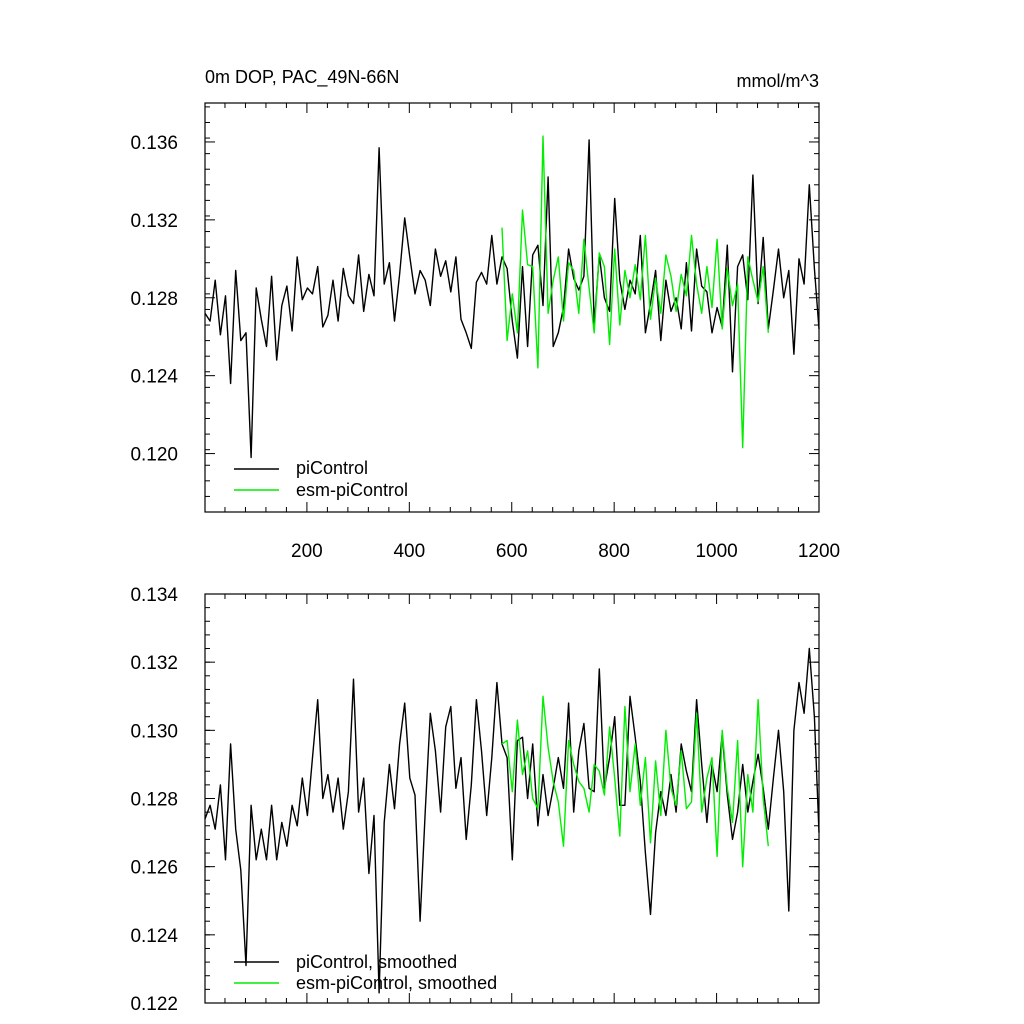 This screenshot has width=1024, height=1024. What do you see at coordinates (332, 468) in the screenshot?
I see `legend-label-picontrol: piControl` at bounding box center [332, 468].